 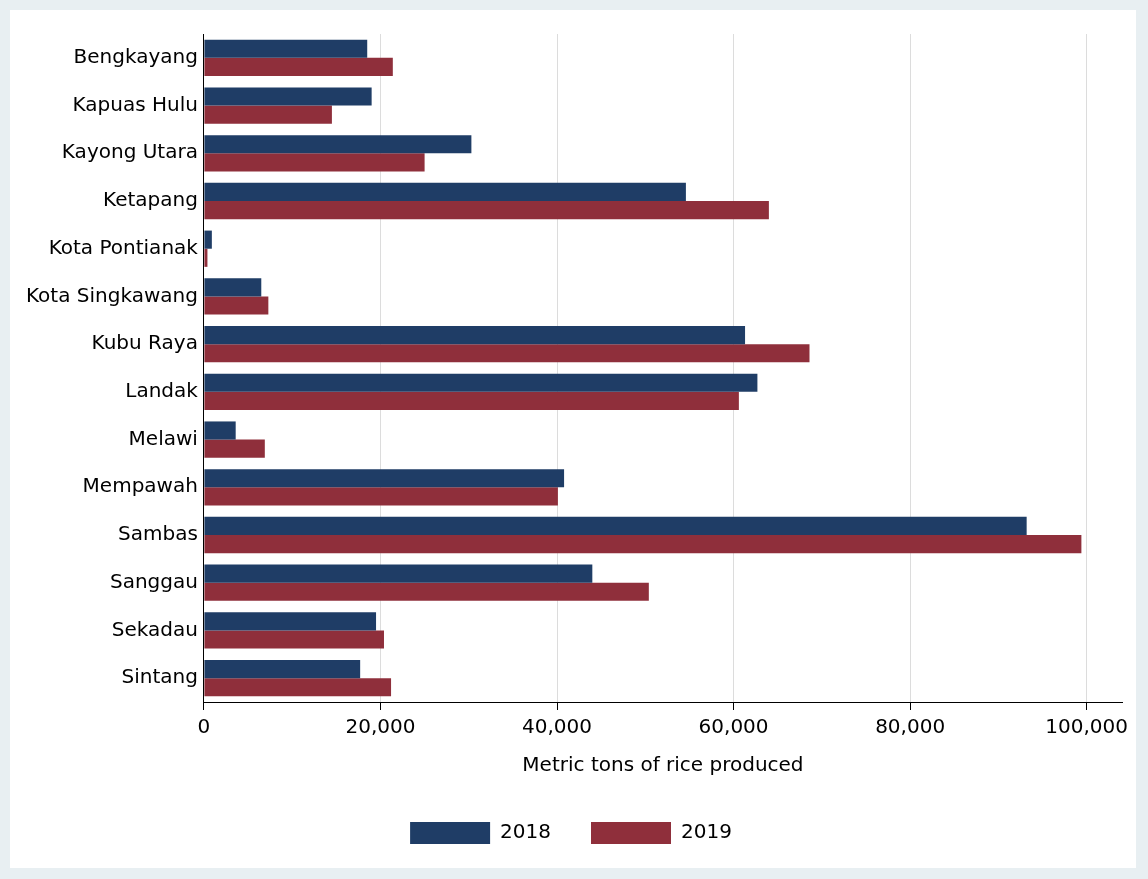 I want to click on y-tick-label: Sambas, so click(x=158, y=533).